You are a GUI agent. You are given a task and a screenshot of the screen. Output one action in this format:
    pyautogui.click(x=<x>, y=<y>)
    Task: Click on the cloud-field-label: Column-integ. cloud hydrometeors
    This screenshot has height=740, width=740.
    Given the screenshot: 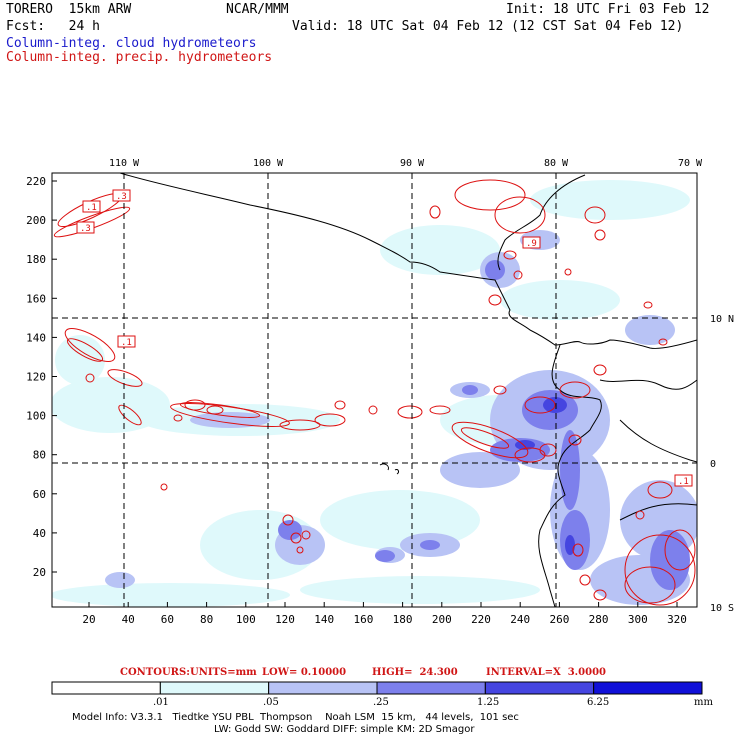 What is the action you would take?
    pyautogui.click(x=131, y=43)
    